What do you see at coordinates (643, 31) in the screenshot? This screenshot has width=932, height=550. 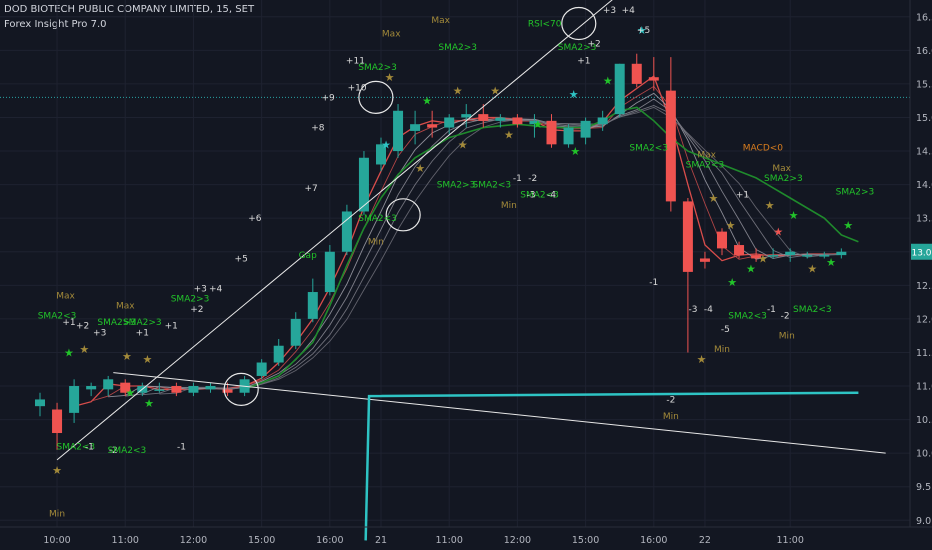 I see `signal-label: +5` at bounding box center [643, 31].